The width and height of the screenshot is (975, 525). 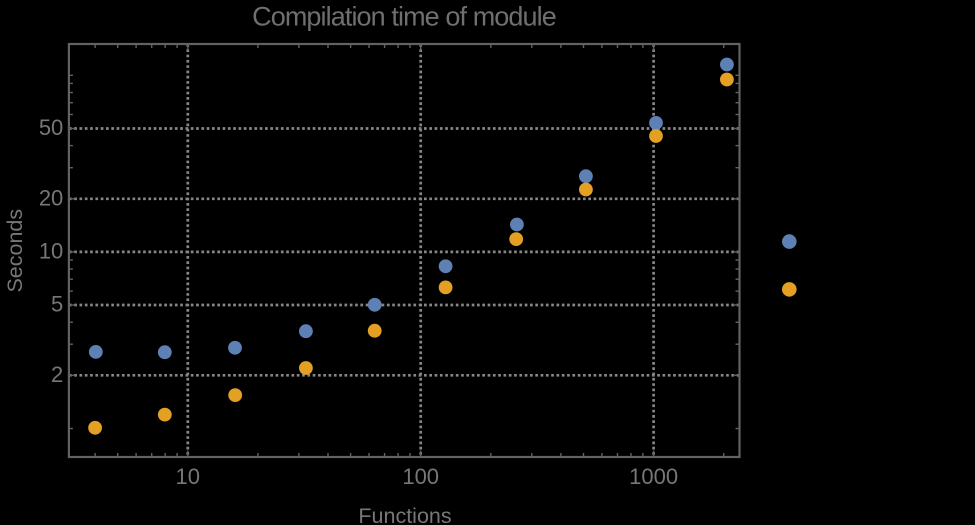 What do you see at coordinates (51, 127) in the screenshot?
I see `svg-text: 50` at bounding box center [51, 127].